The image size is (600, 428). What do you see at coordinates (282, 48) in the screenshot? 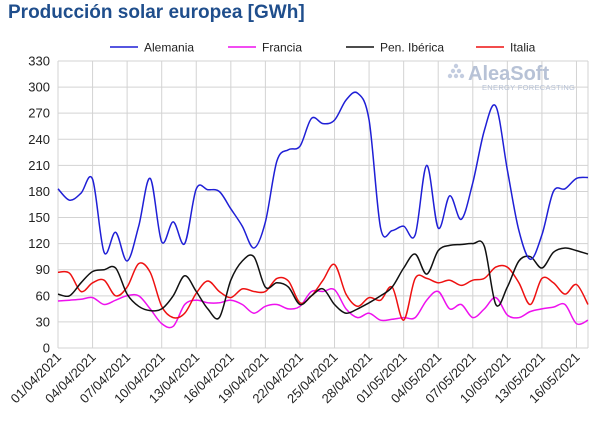
I see `legend-label: Francia` at bounding box center [282, 48].